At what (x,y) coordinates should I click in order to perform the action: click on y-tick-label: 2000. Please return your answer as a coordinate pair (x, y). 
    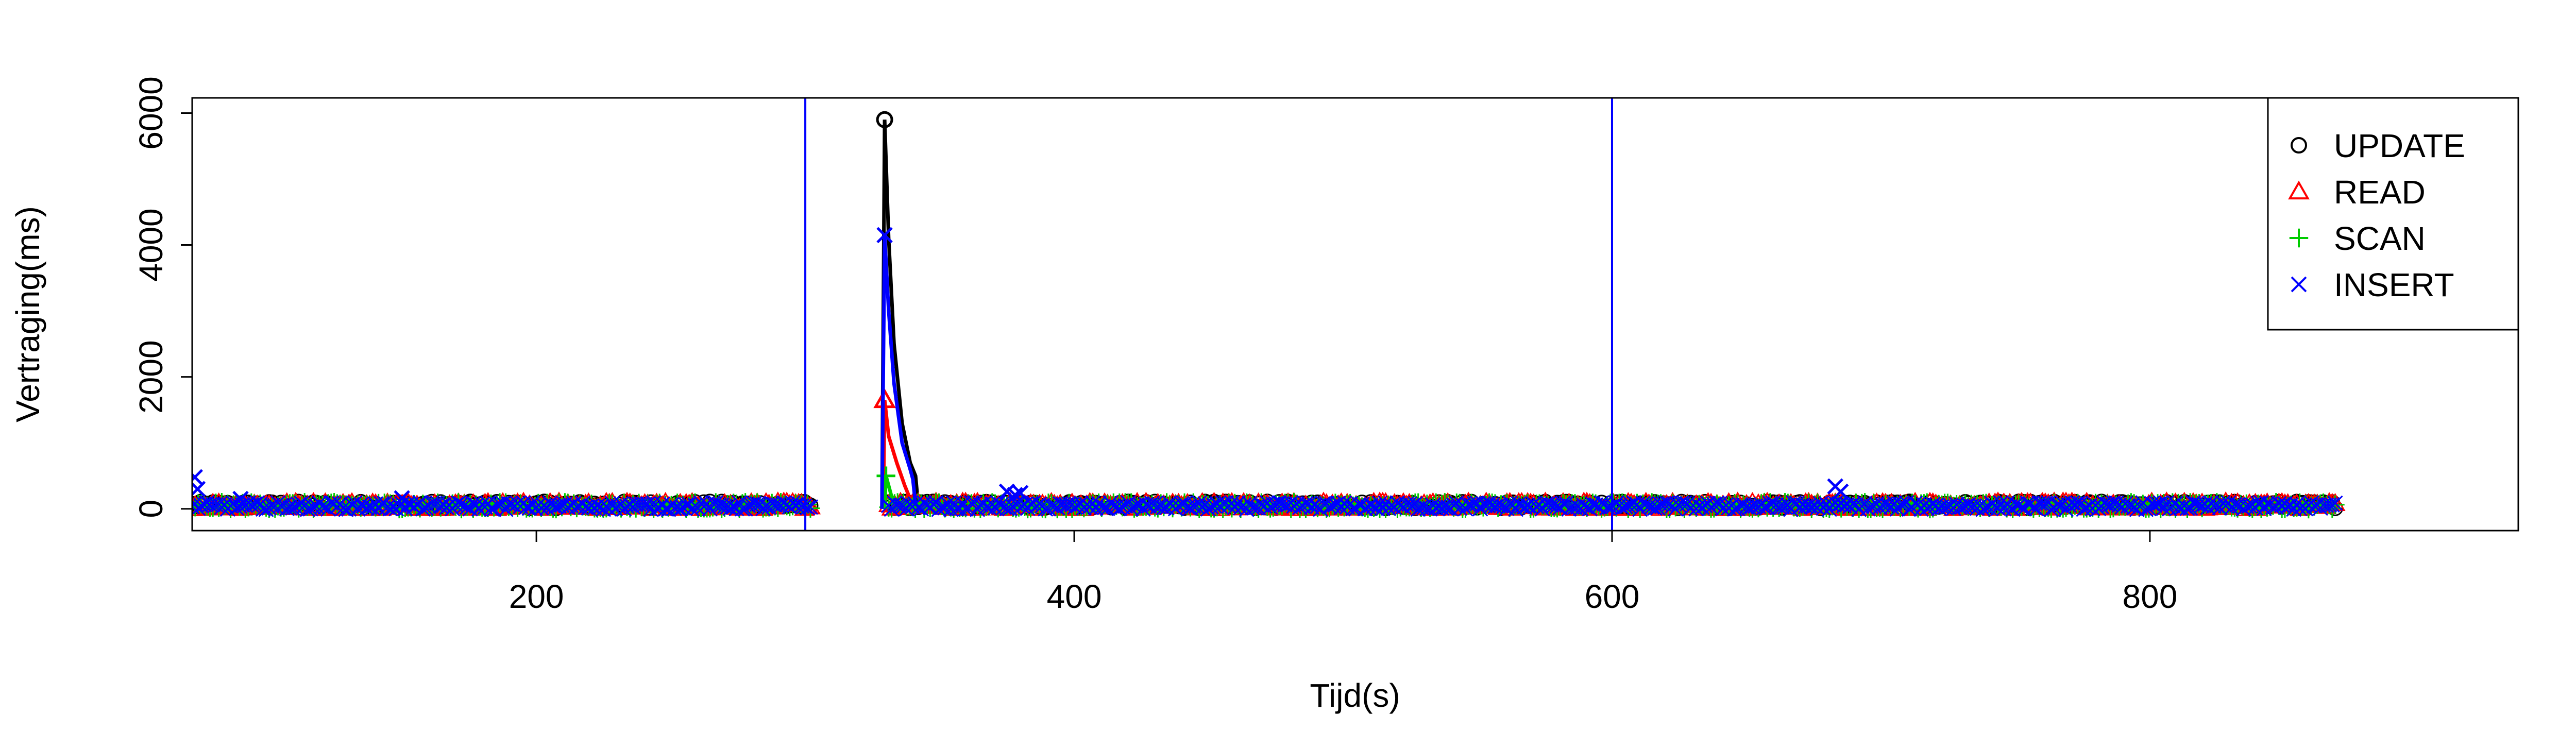
    Looking at the image, I should click on (151, 376).